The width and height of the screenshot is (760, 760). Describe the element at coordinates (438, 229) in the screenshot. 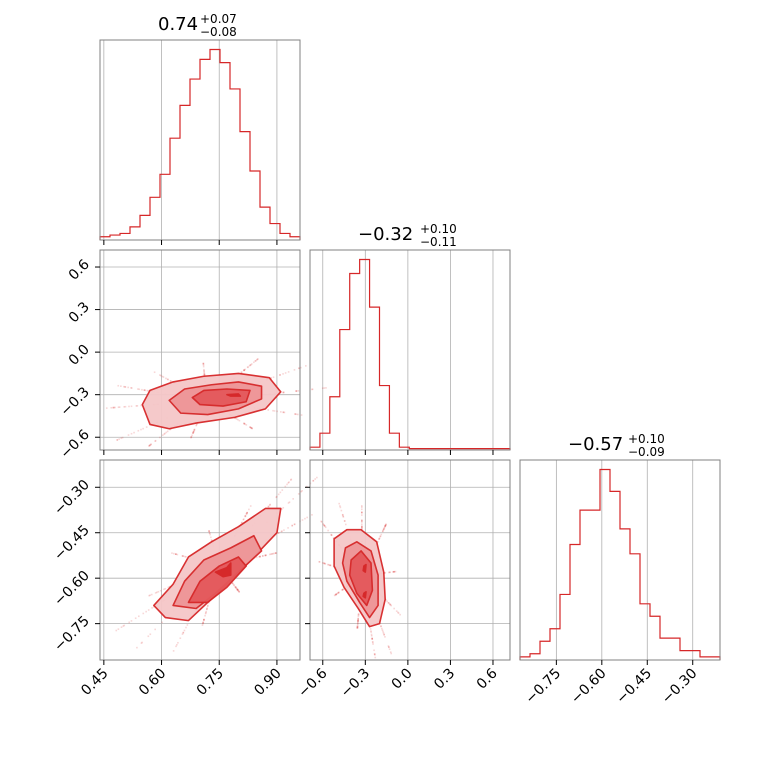

I see `title-p1-upper: +0.10` at that location.